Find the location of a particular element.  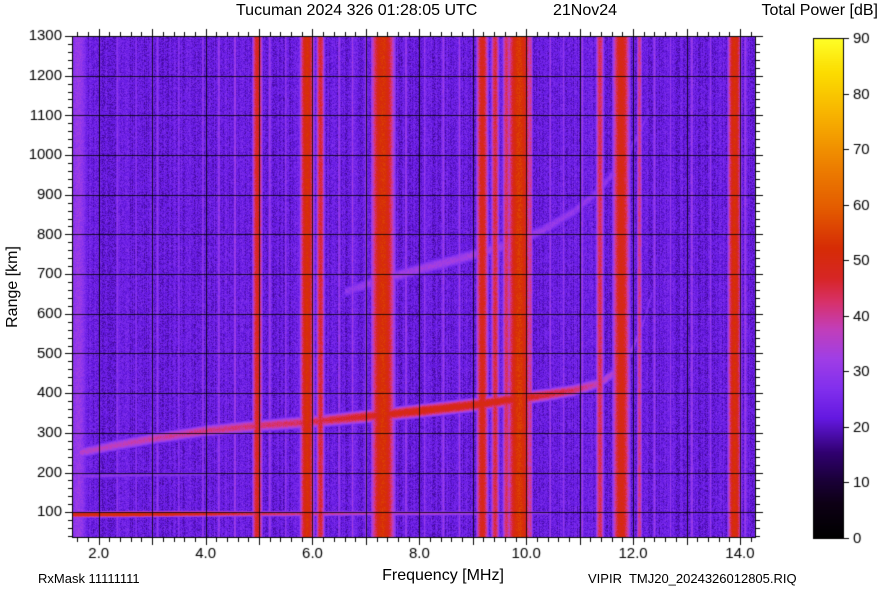

chart-date: 21Nov24 is located at coordinates (585, 10).